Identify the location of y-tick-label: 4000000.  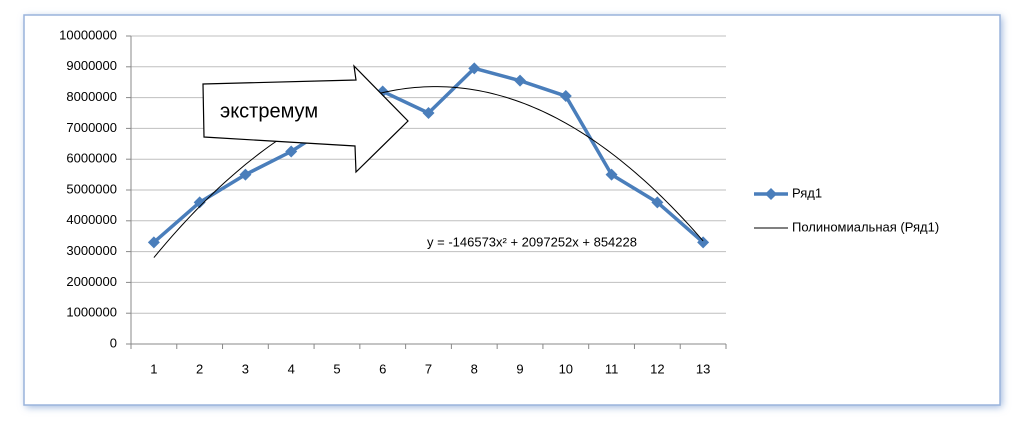
(91, 219).